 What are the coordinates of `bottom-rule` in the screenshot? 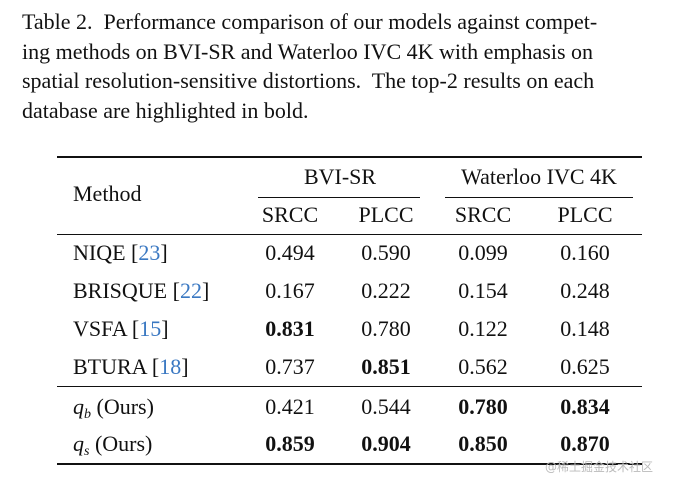 It's located at (349, 464).